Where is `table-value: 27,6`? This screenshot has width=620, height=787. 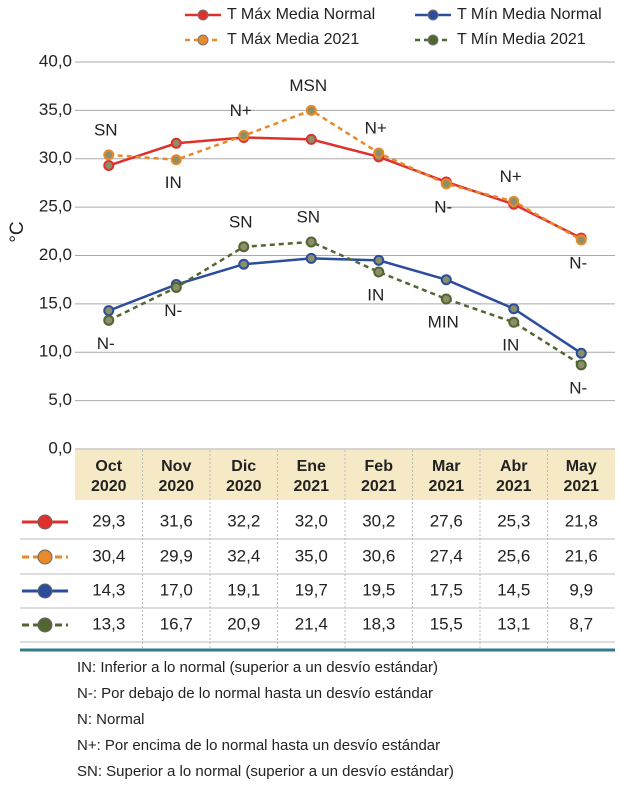 table-value: 27,6 is located at coordinates (446, 520).